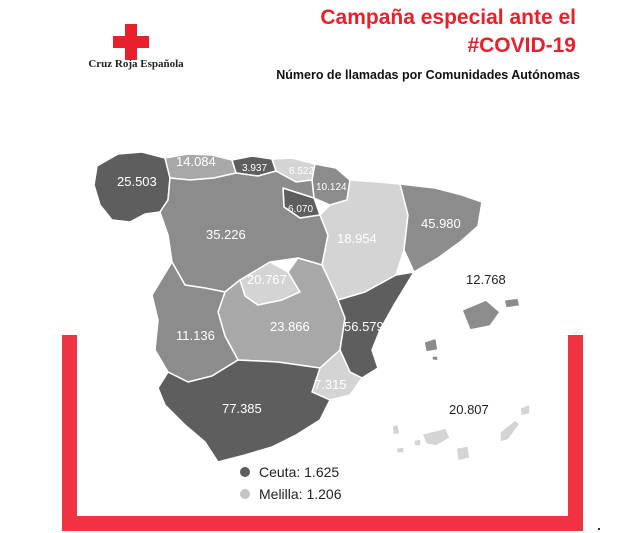  What do you see at coordinates (290, 326) in the screenshot?
I see `label-castilla-la-mancha: 23.866` at bounding box center [290, 326].